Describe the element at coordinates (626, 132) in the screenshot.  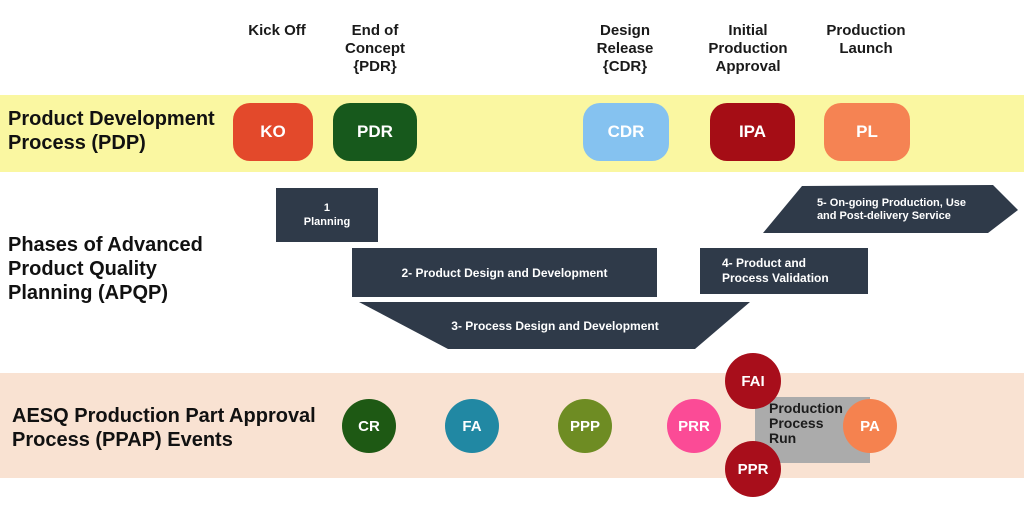
I see `milestone-badge-cdr: CDR` at that location.